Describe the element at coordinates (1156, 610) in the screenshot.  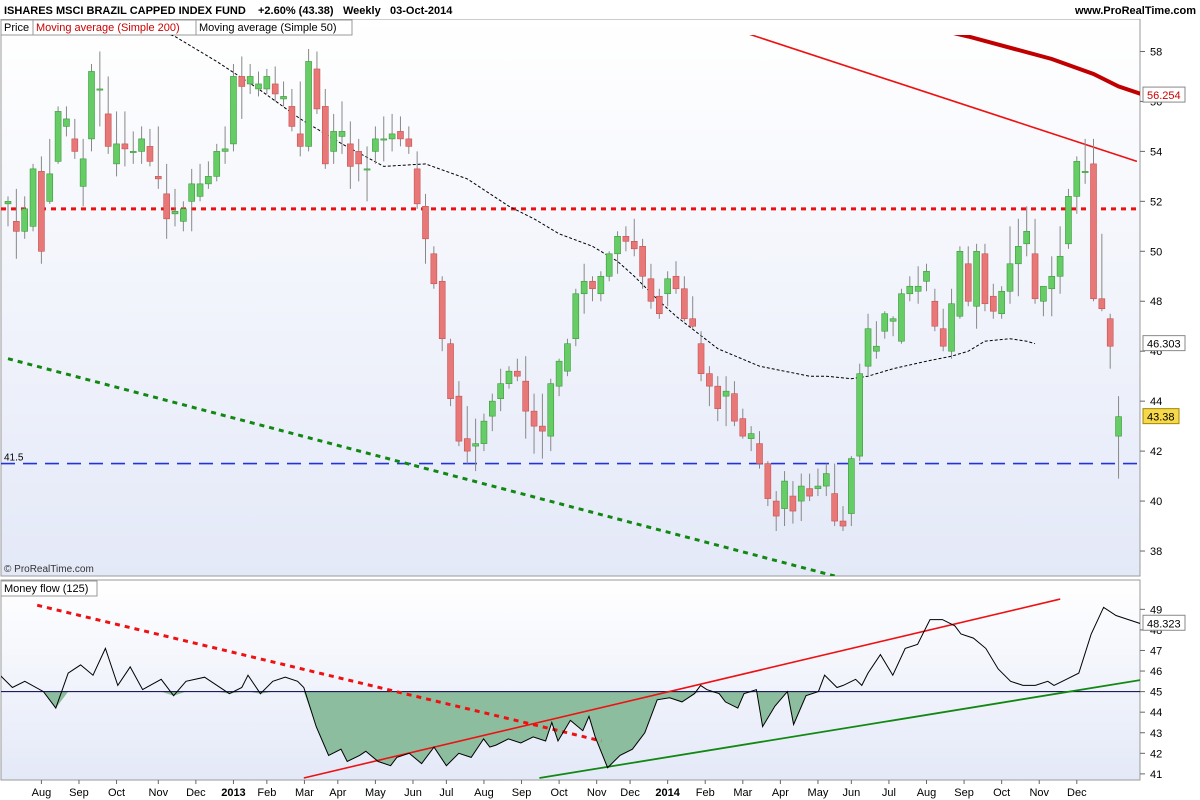
I see `mf-tick-label: 49` at that location.